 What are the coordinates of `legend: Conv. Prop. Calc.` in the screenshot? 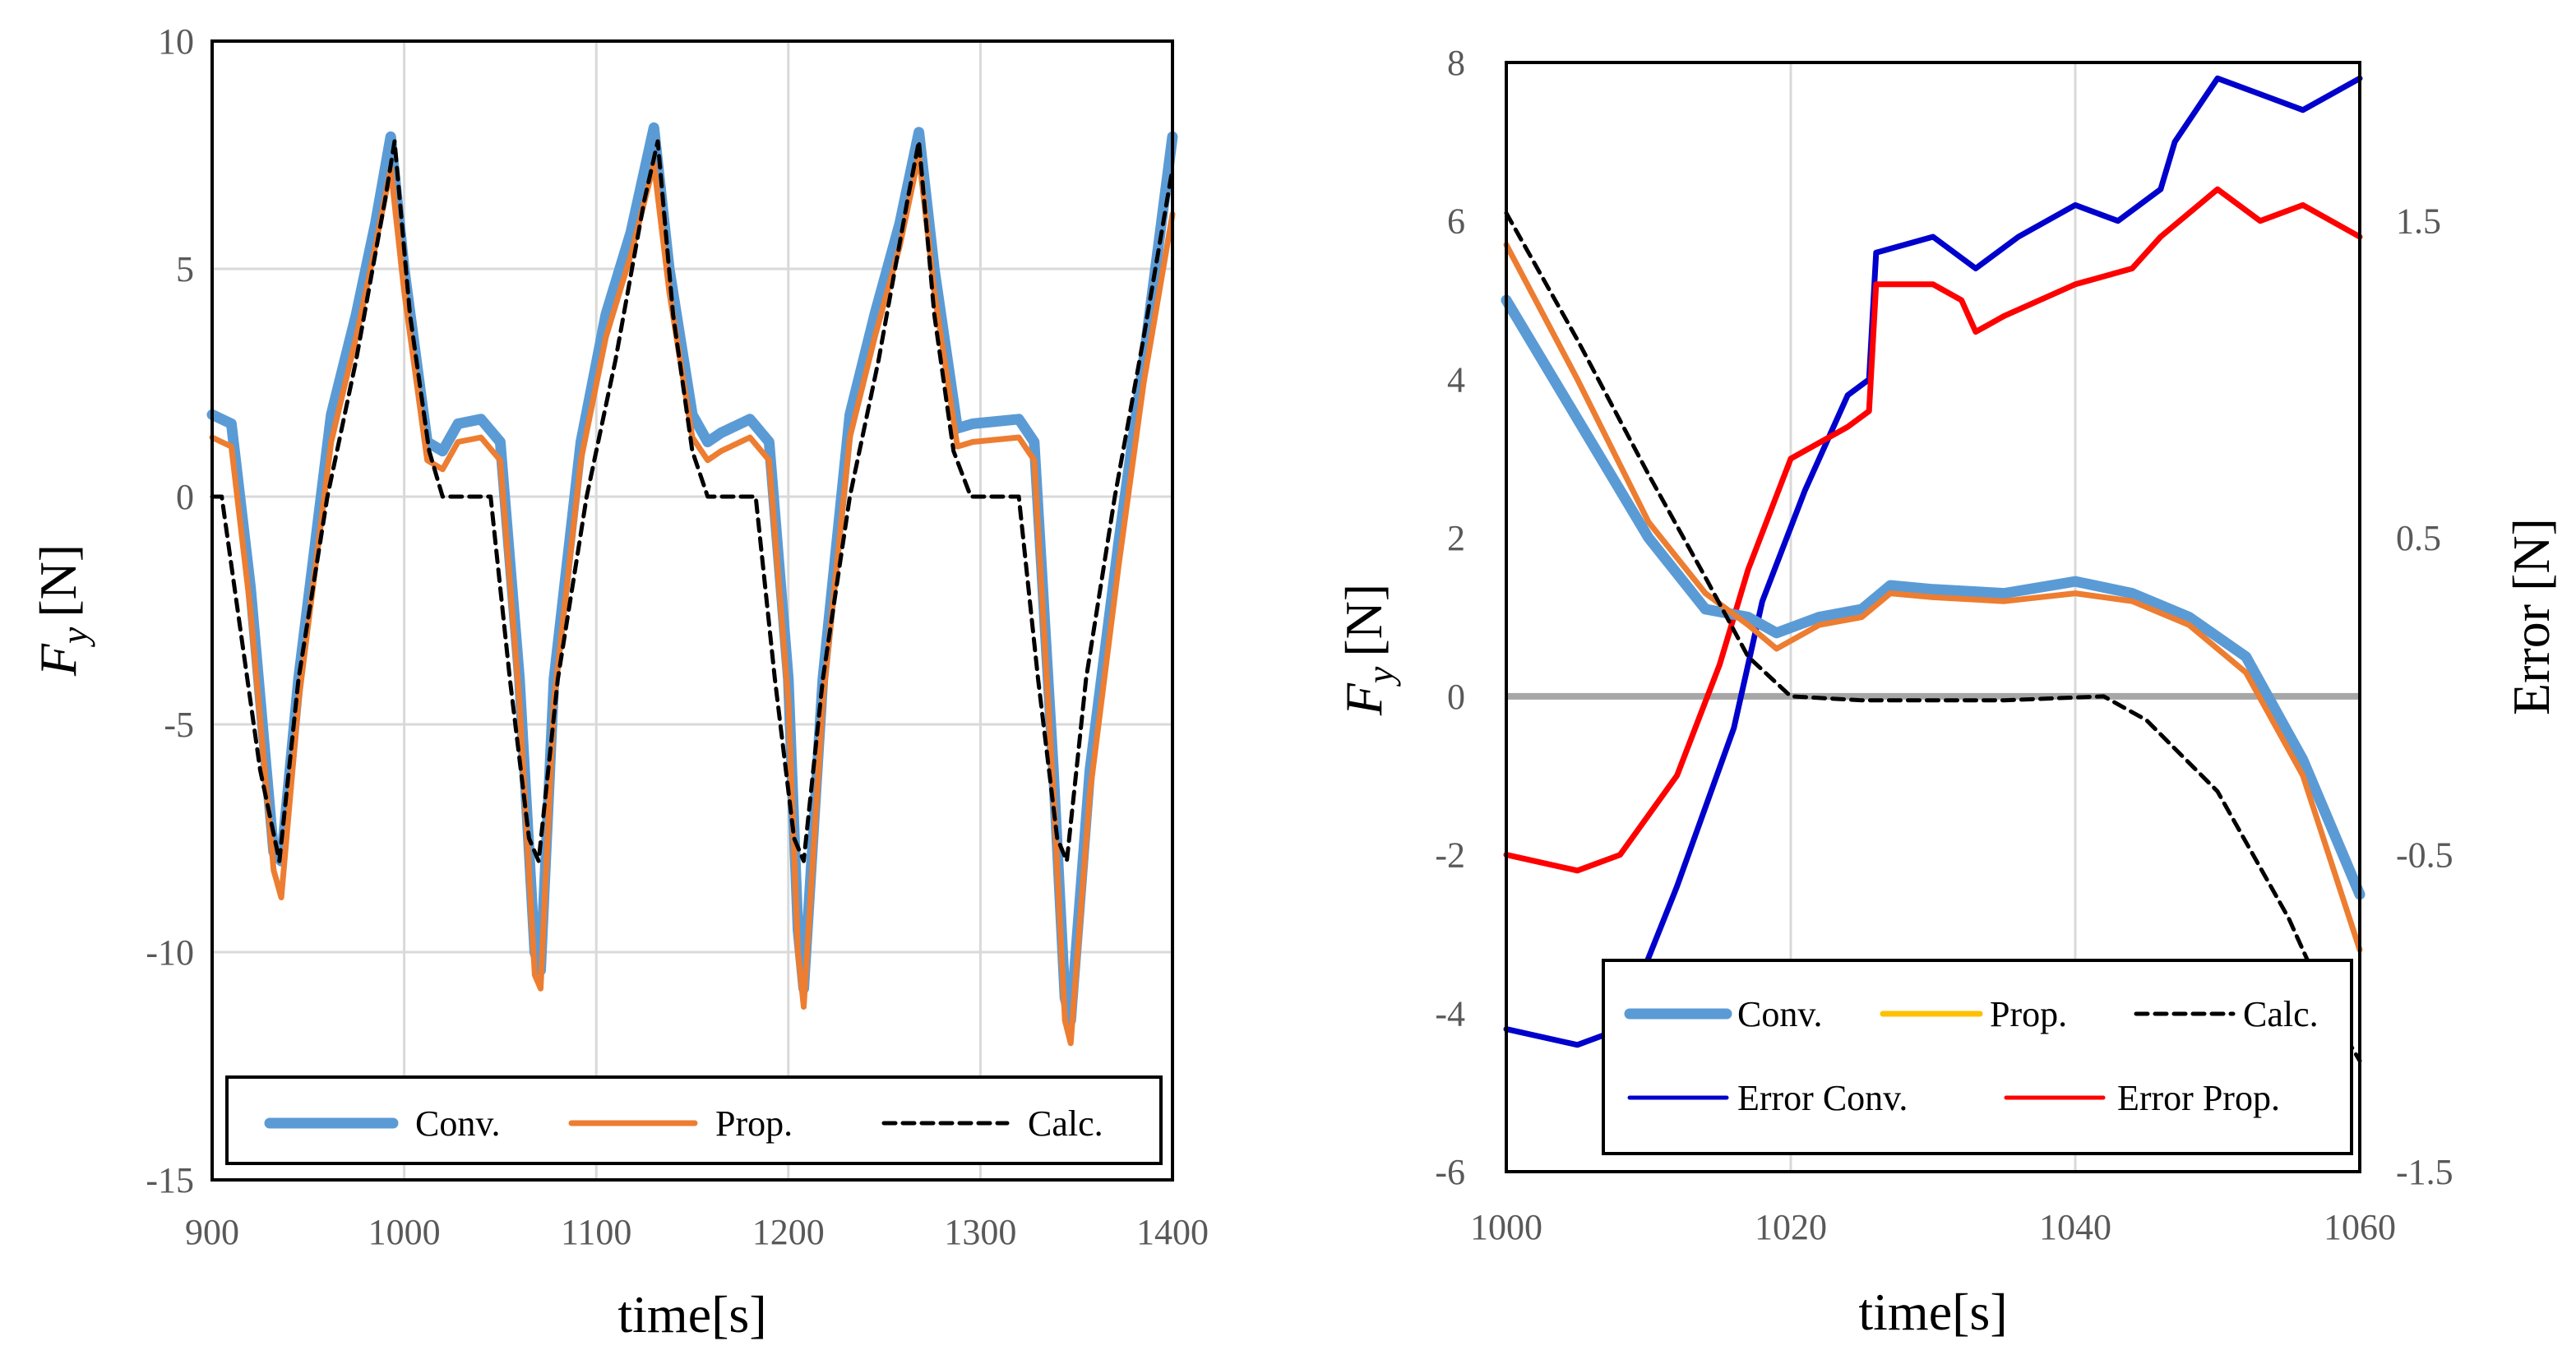 It's located at (694, 1120).